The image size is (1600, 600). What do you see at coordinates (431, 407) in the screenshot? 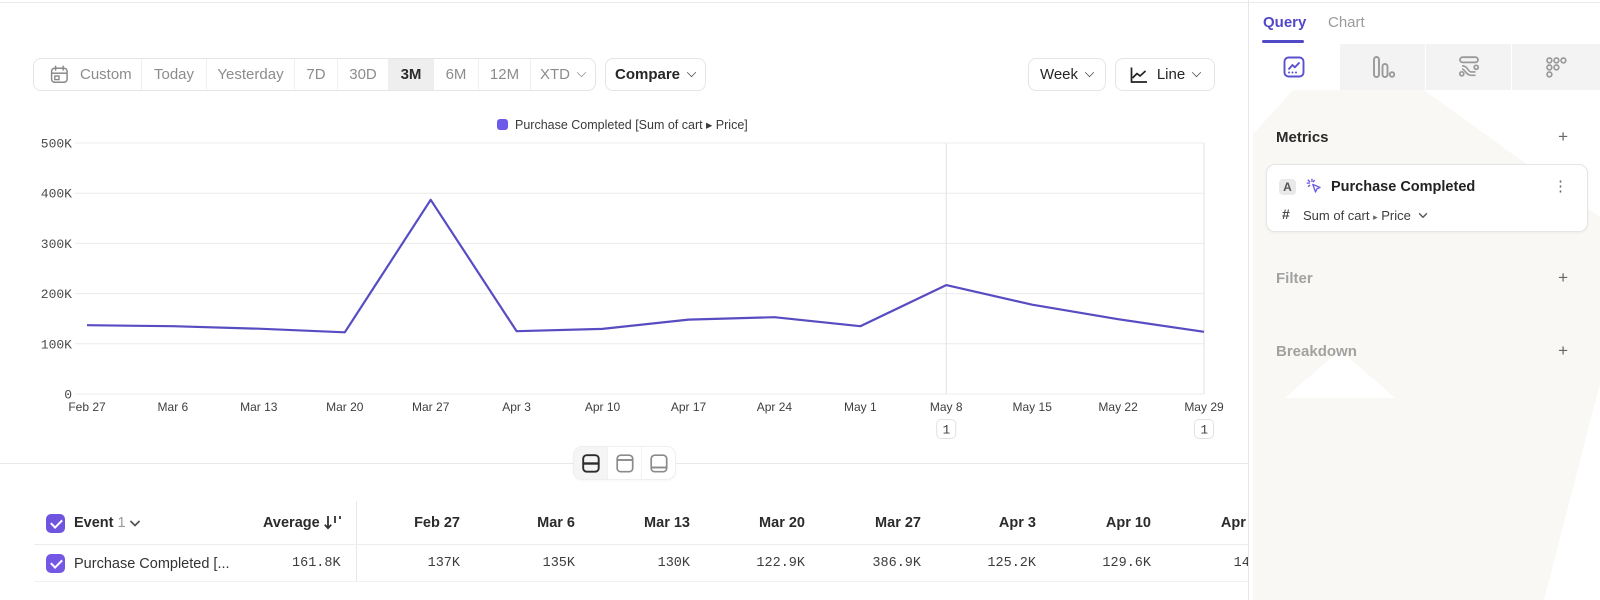
I see `svg-text: Mar 27` at bounding box center [431, 407].